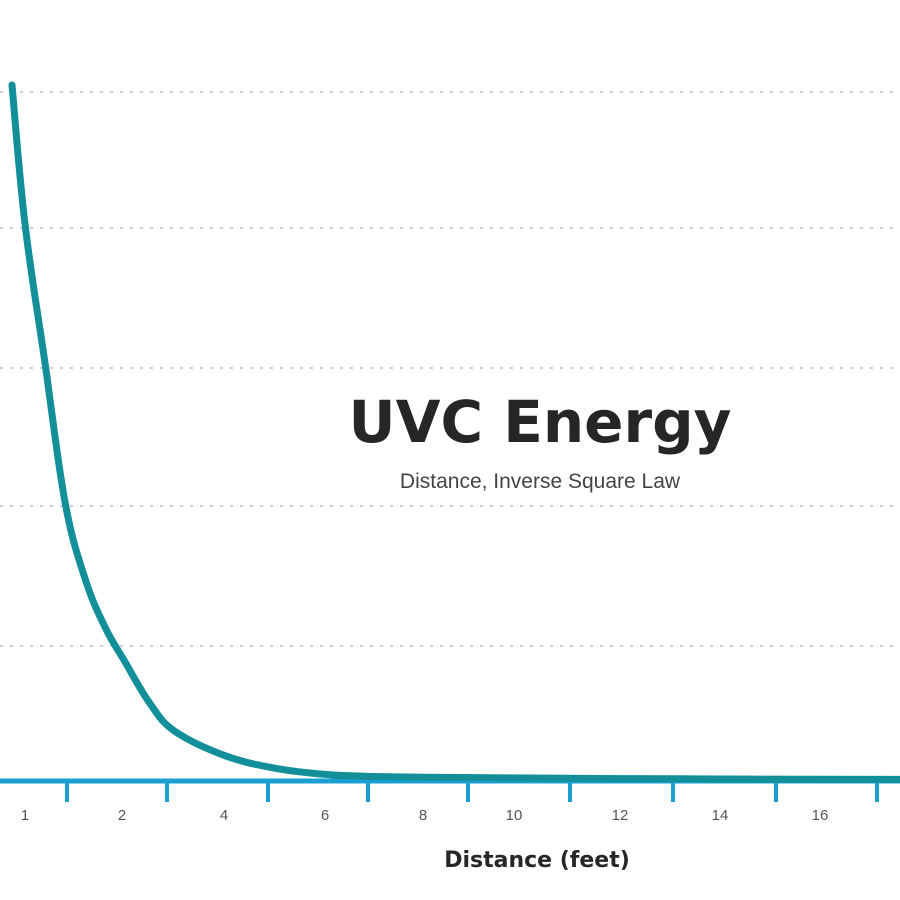  I want to click on x-tick-label: 2, so click(122, 815).